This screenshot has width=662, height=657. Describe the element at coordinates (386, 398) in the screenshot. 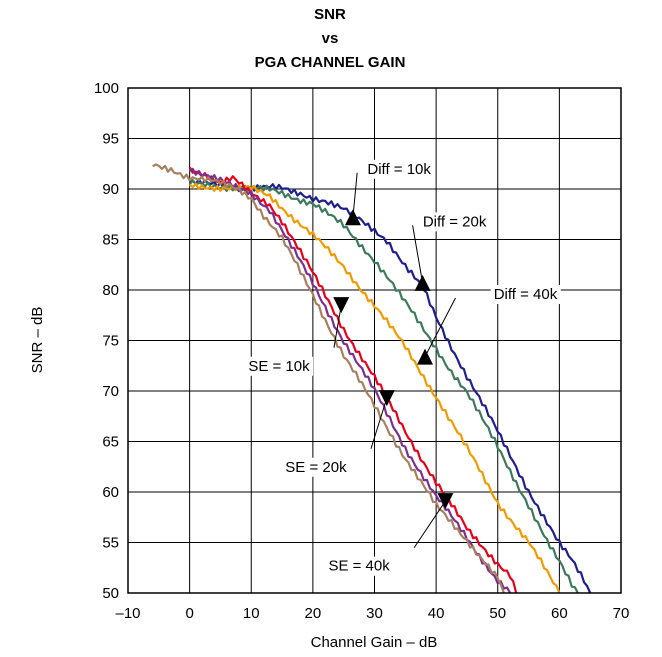

I see `annotation-marker-se-20k` at that location.